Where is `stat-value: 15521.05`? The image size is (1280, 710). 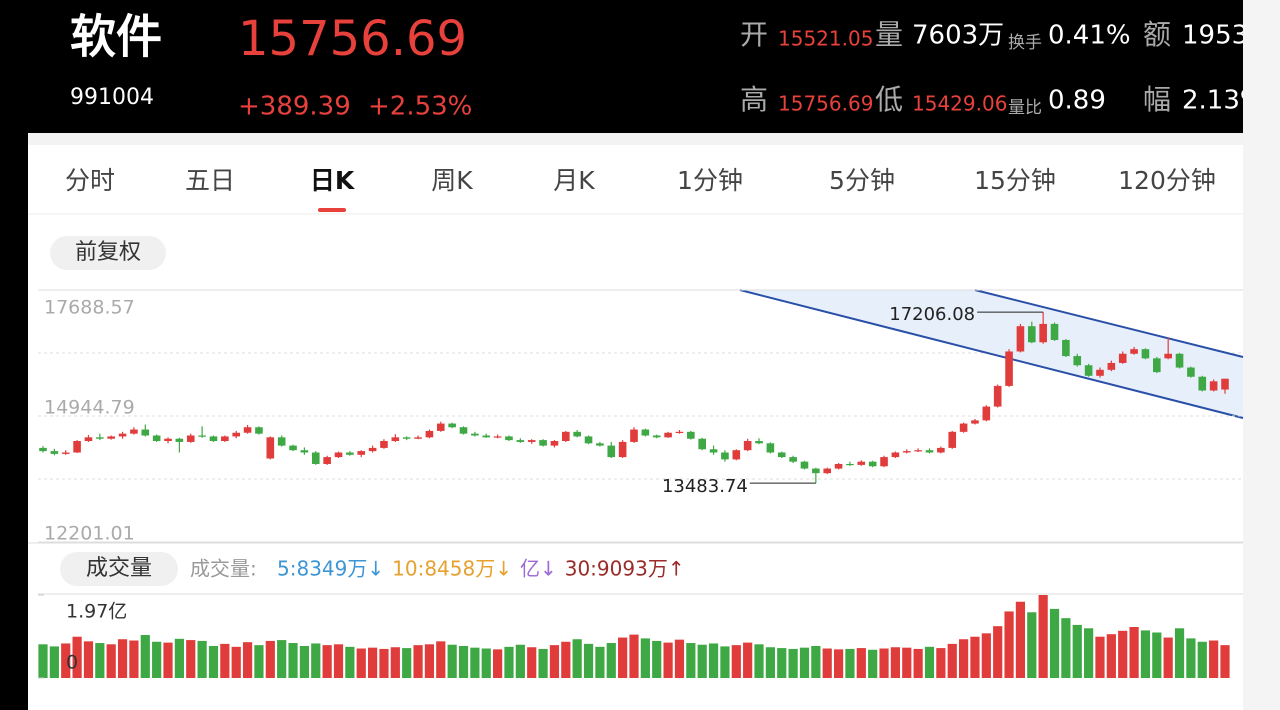
stat-value: 15521.05 is located at coordinates (825, 39).